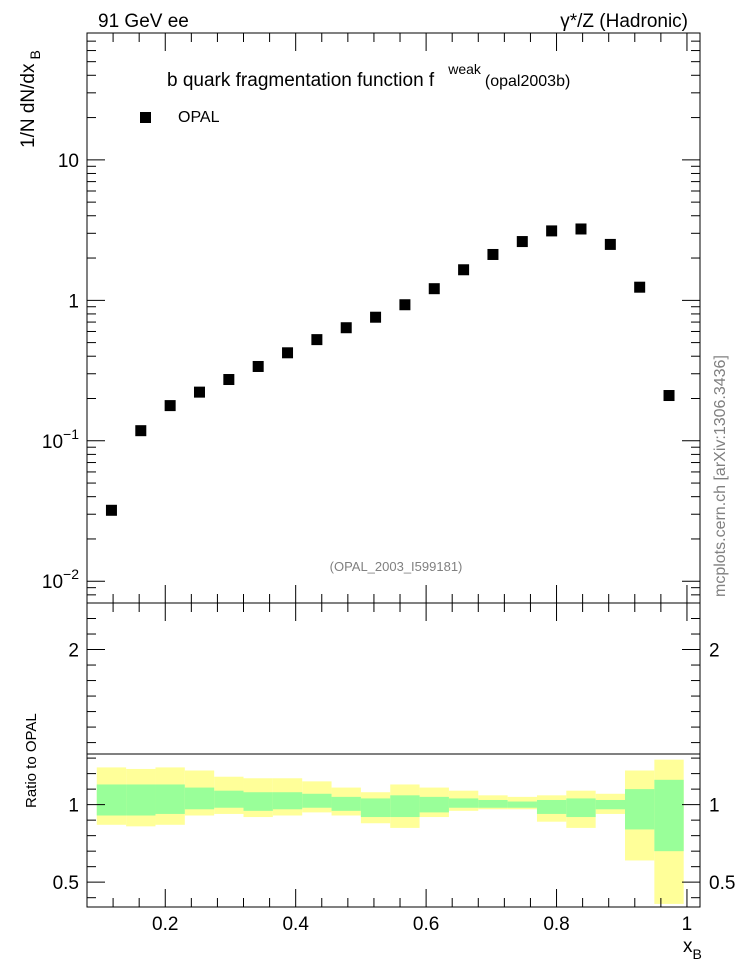 Image resolution: width=746 pixels, height=972 pixels. Describe the element at coordinates (71, 574) in the screenshot. I see `ytick-exponent: −2` at that location.